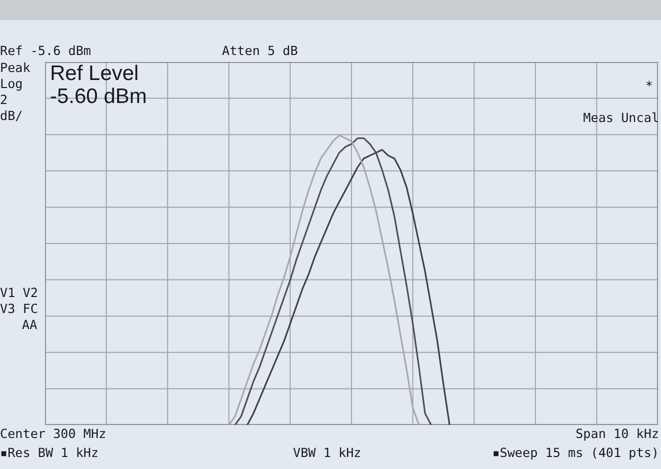 Image resolution: width=661 pixels, height=469 pixels. Describe the element at coordinates (49, 452) in the screenshot. I see `text: ▪Res BW 1 kHz` at that location.